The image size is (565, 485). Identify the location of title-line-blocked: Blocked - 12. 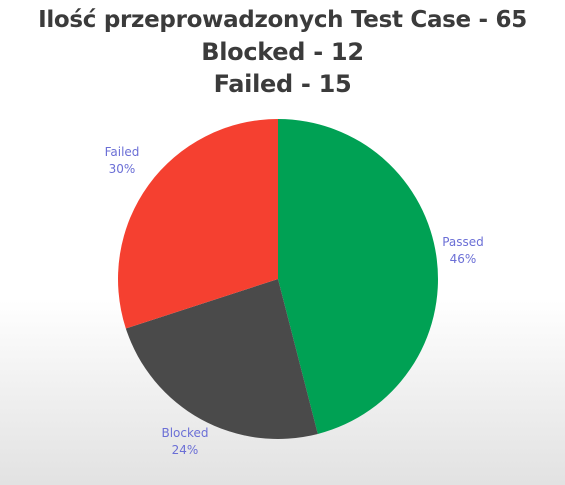
(282, 52).